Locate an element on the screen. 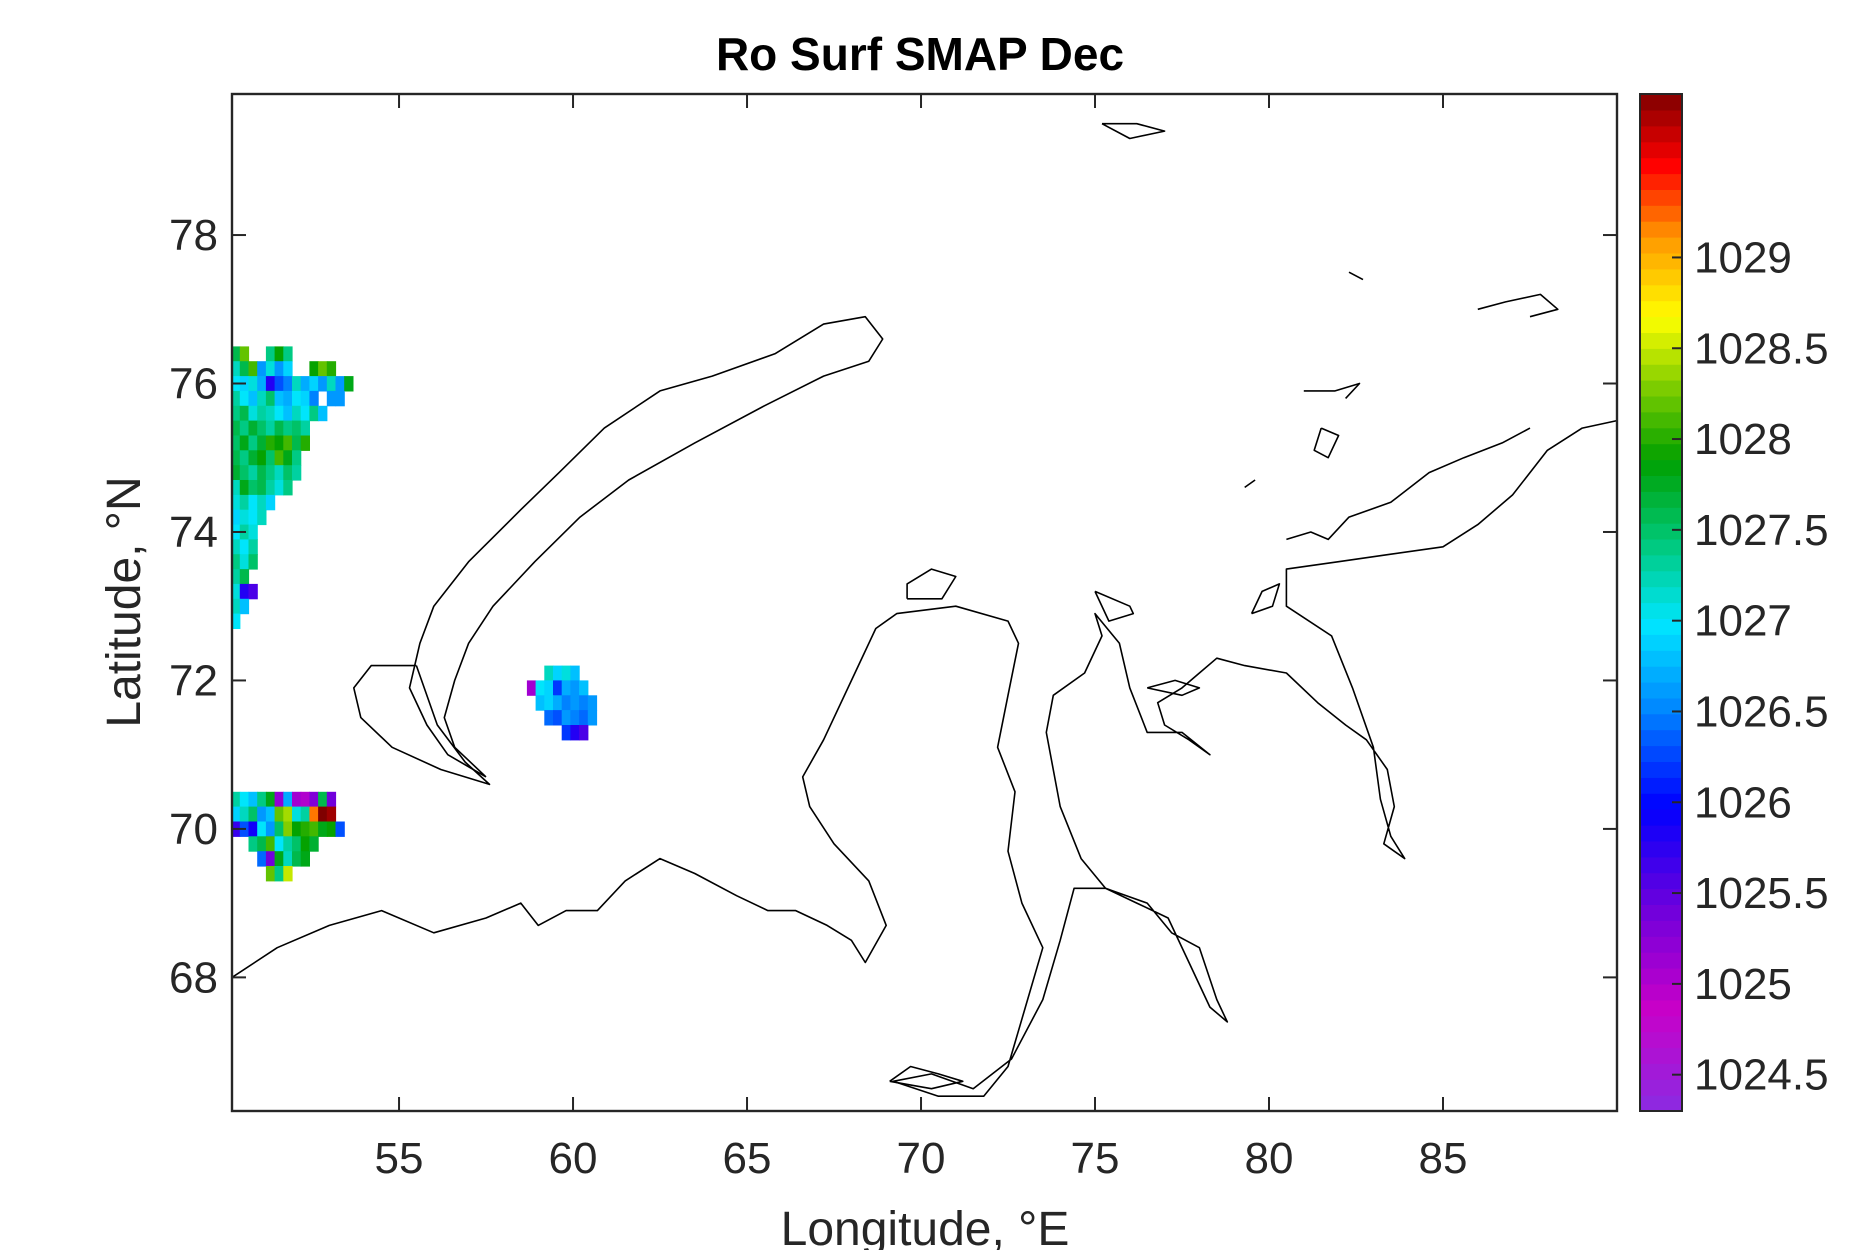  colorbar-tick-label: 1024.5 is located at coordinates (1761, 1075).